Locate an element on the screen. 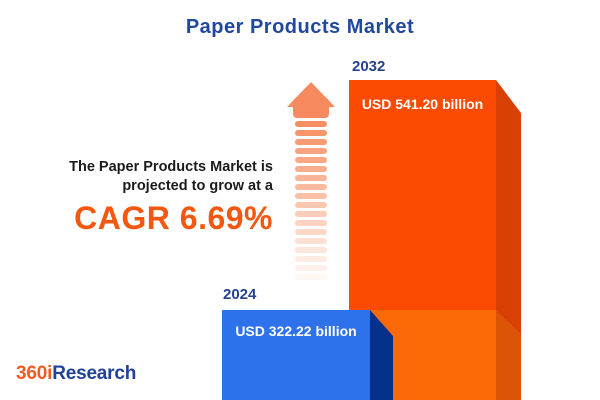 This screenshot has width=600, height=400. bar-2024-front-face is located at coordinates (296, 355).